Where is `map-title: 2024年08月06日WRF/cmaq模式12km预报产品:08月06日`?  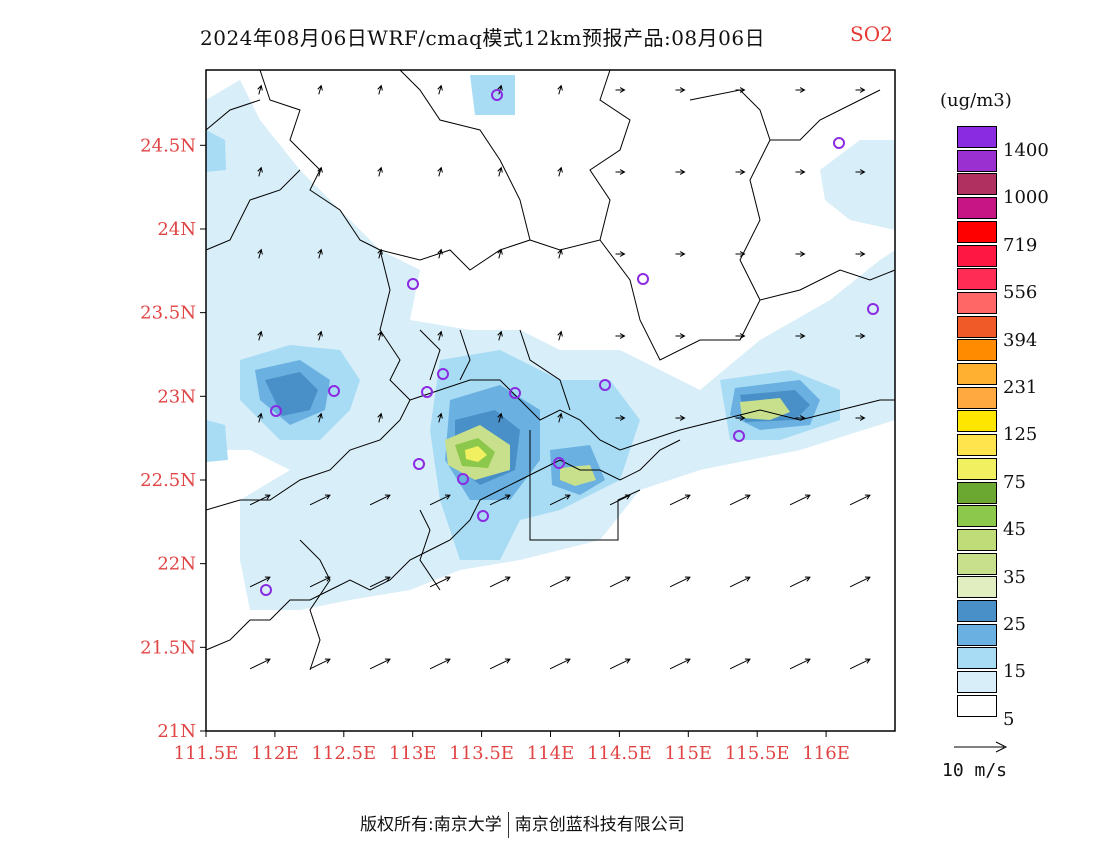
map-title: 2024年08月06日WRF/cmaq模式12km预报产品:08月06日 is located at coordinates (483, 38).